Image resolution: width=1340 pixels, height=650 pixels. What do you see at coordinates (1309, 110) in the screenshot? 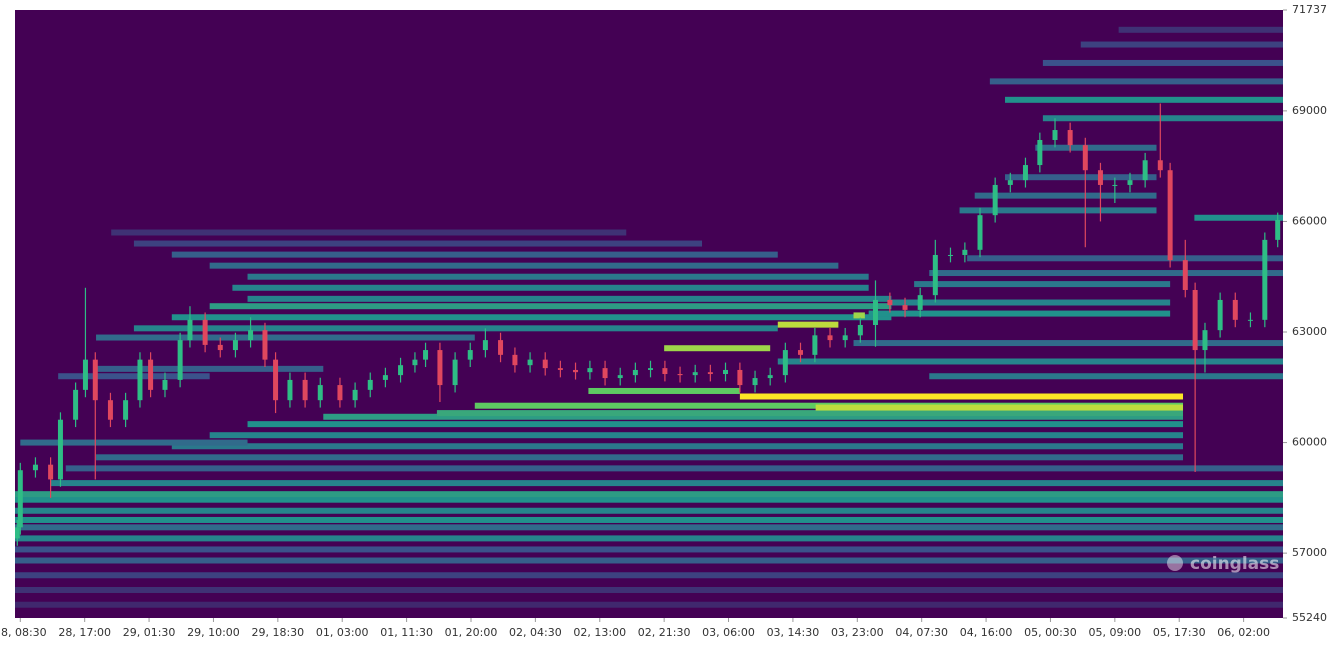
I see `y-tick-label: 69000` at bounding box center [1309, 110].